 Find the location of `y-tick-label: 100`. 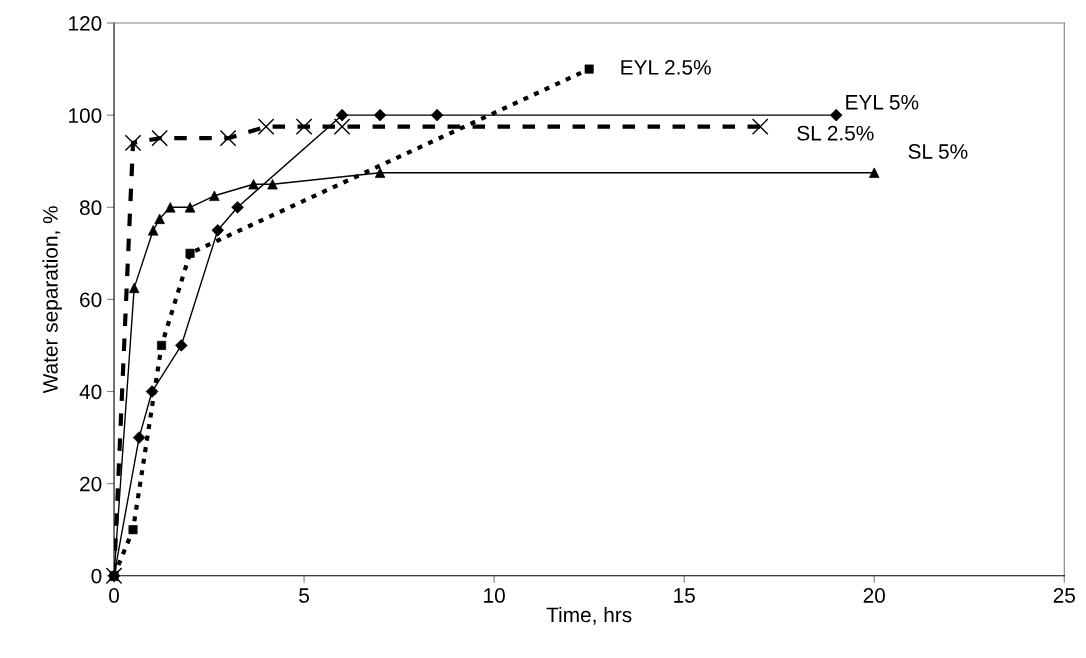

y-tick-label: 100 is located at coordinates (85, 115).